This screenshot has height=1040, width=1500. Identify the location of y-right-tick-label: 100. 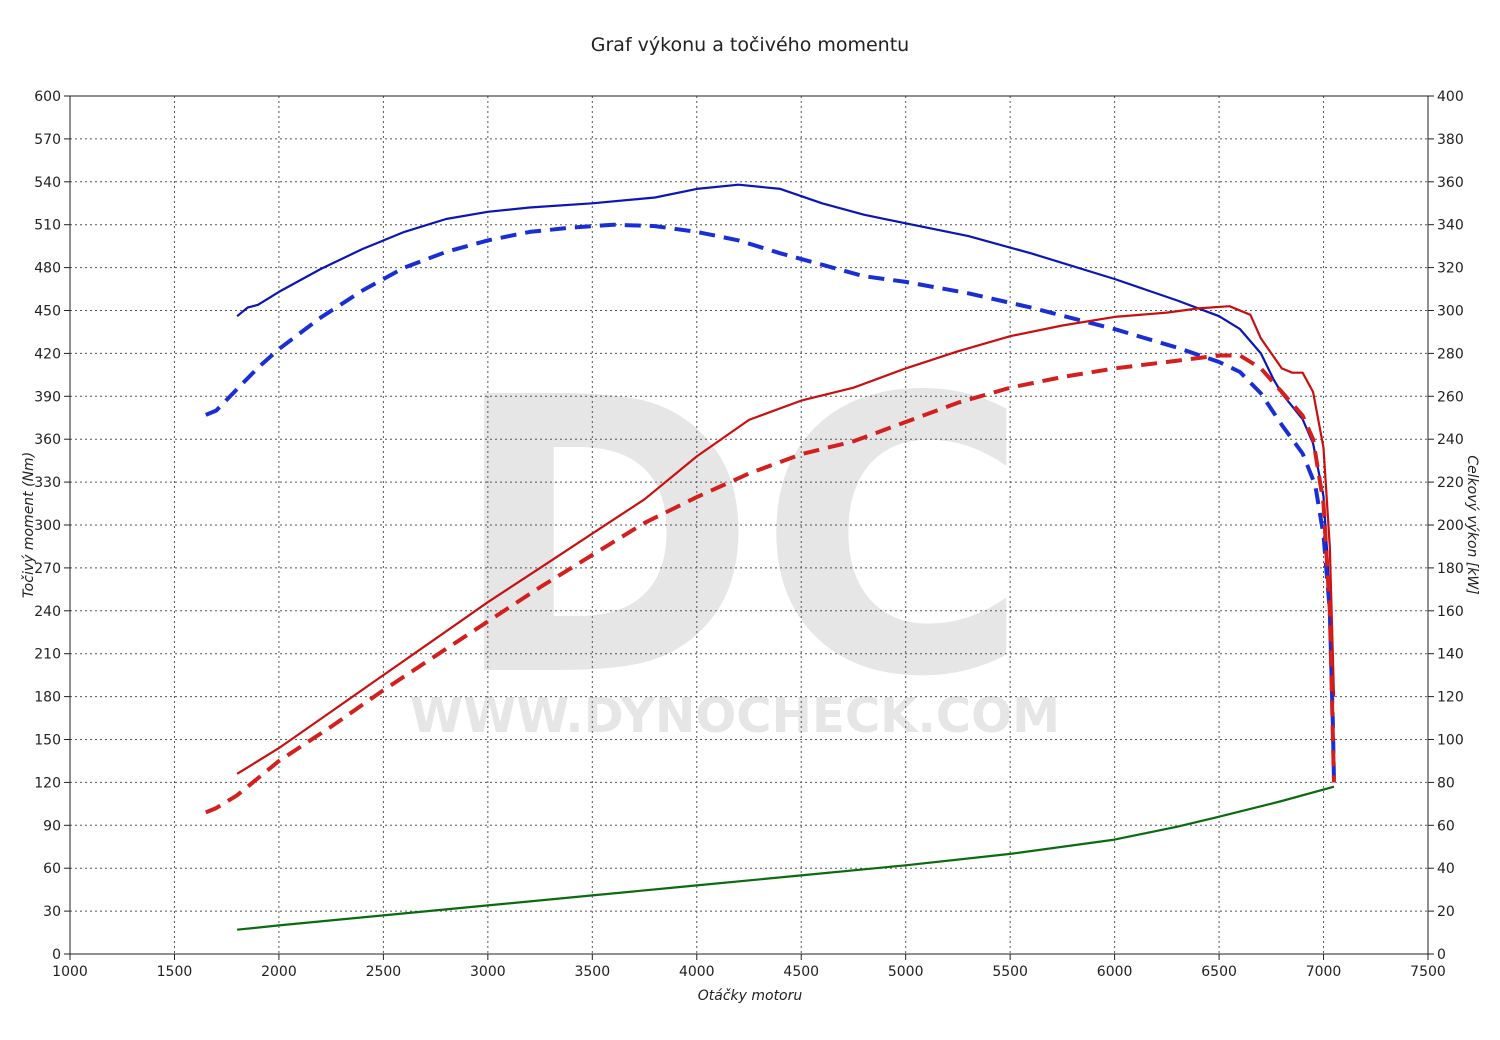
(1450, 741).